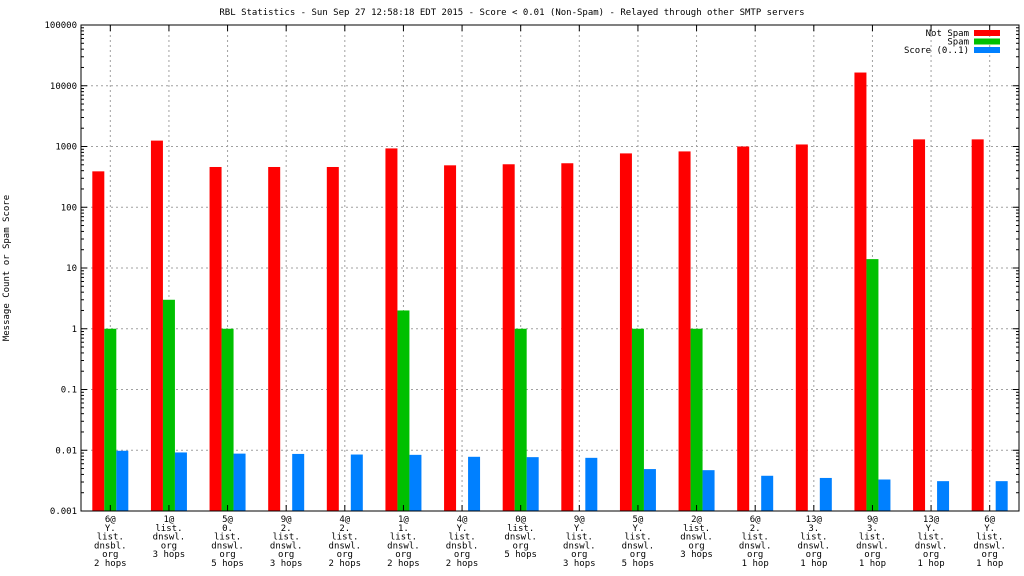 The image size is (1024, 576). I want to click on x-category-label: 6@ 2. list. dnswl. org 1 hop, so click(755, 542).